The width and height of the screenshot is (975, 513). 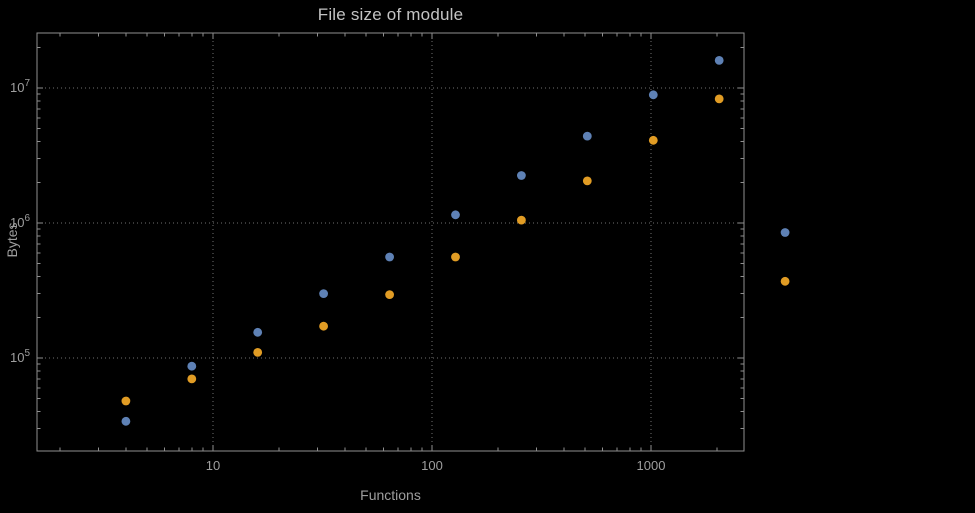 I want to click on y-tick-labels: 10⁵ 10⁶ 10⁷, so click(x=20, y=221).